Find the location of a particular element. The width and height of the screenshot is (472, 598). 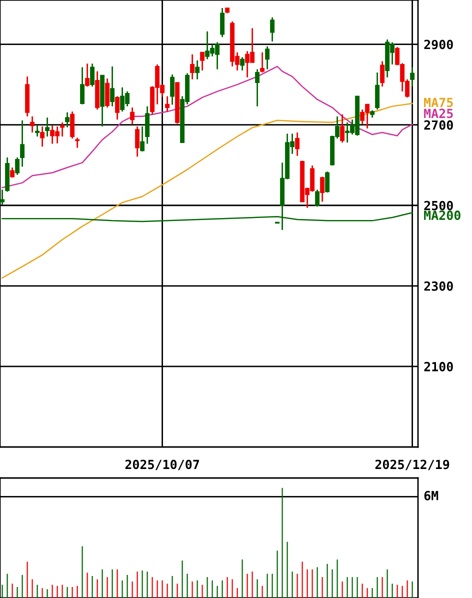

series-label: MA200 is located at coordinates (442, 215).